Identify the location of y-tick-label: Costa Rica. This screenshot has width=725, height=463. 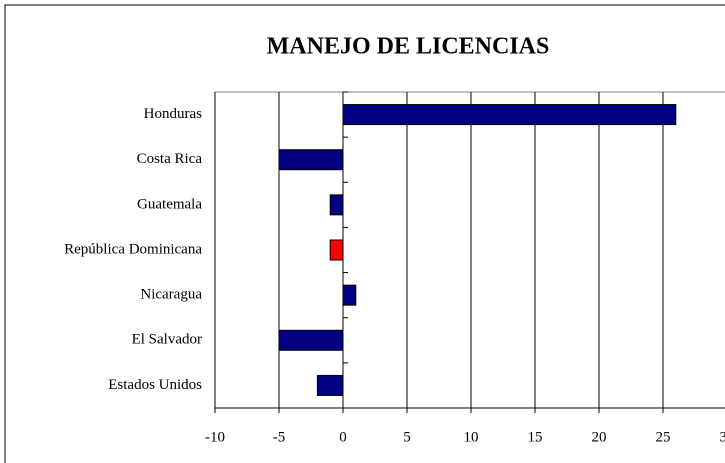
(170, 159).